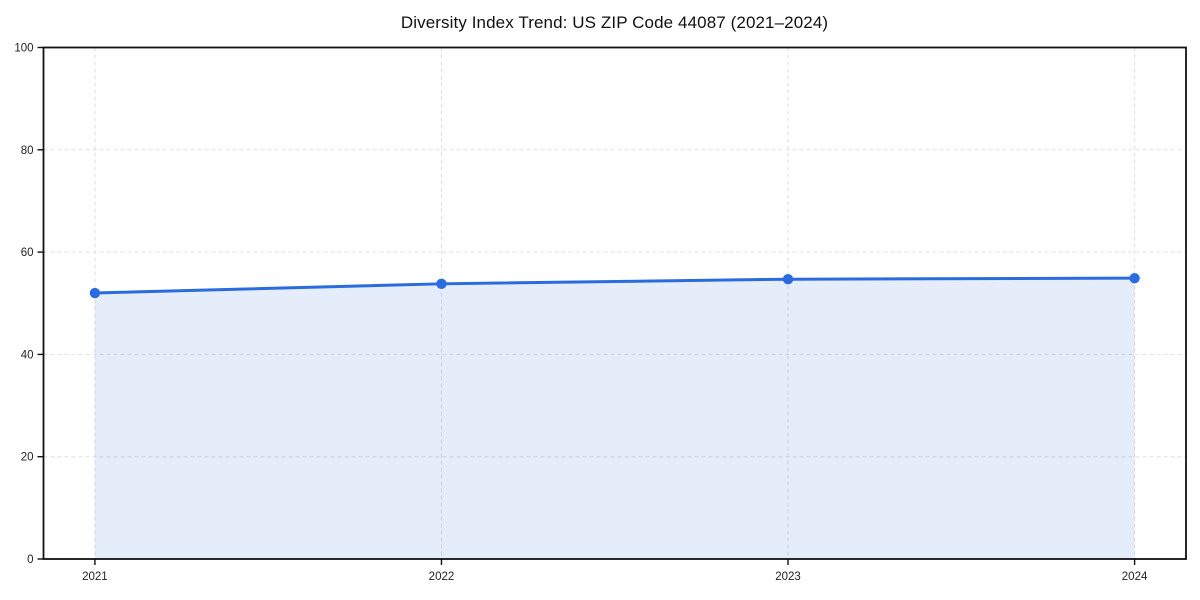 This screenshot has width=1200, height=600. I want to click on y-tick-label: 100, so click(23, 49).